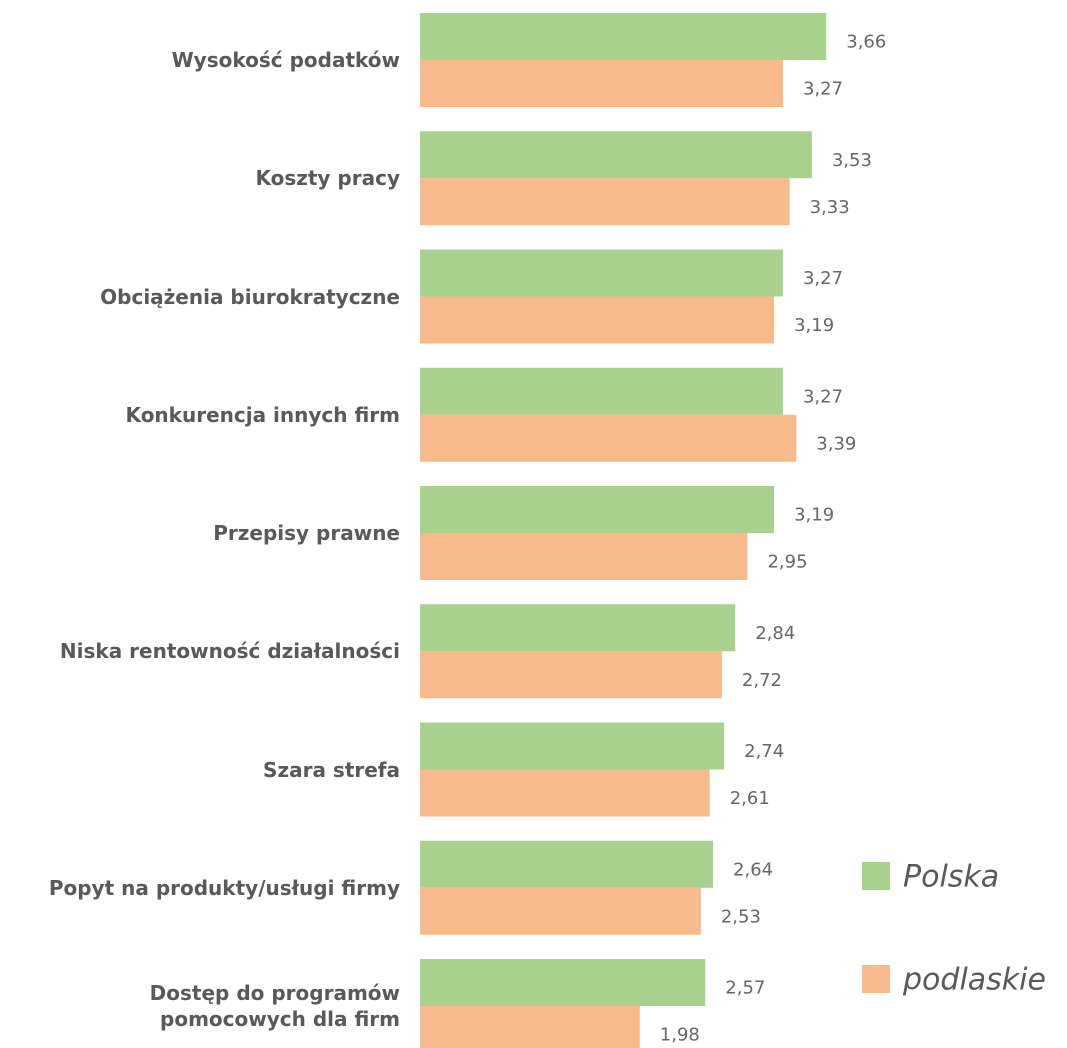 The image size is (1067, 1048). I want to click on value-label: 1,98, so click(680, 1035).